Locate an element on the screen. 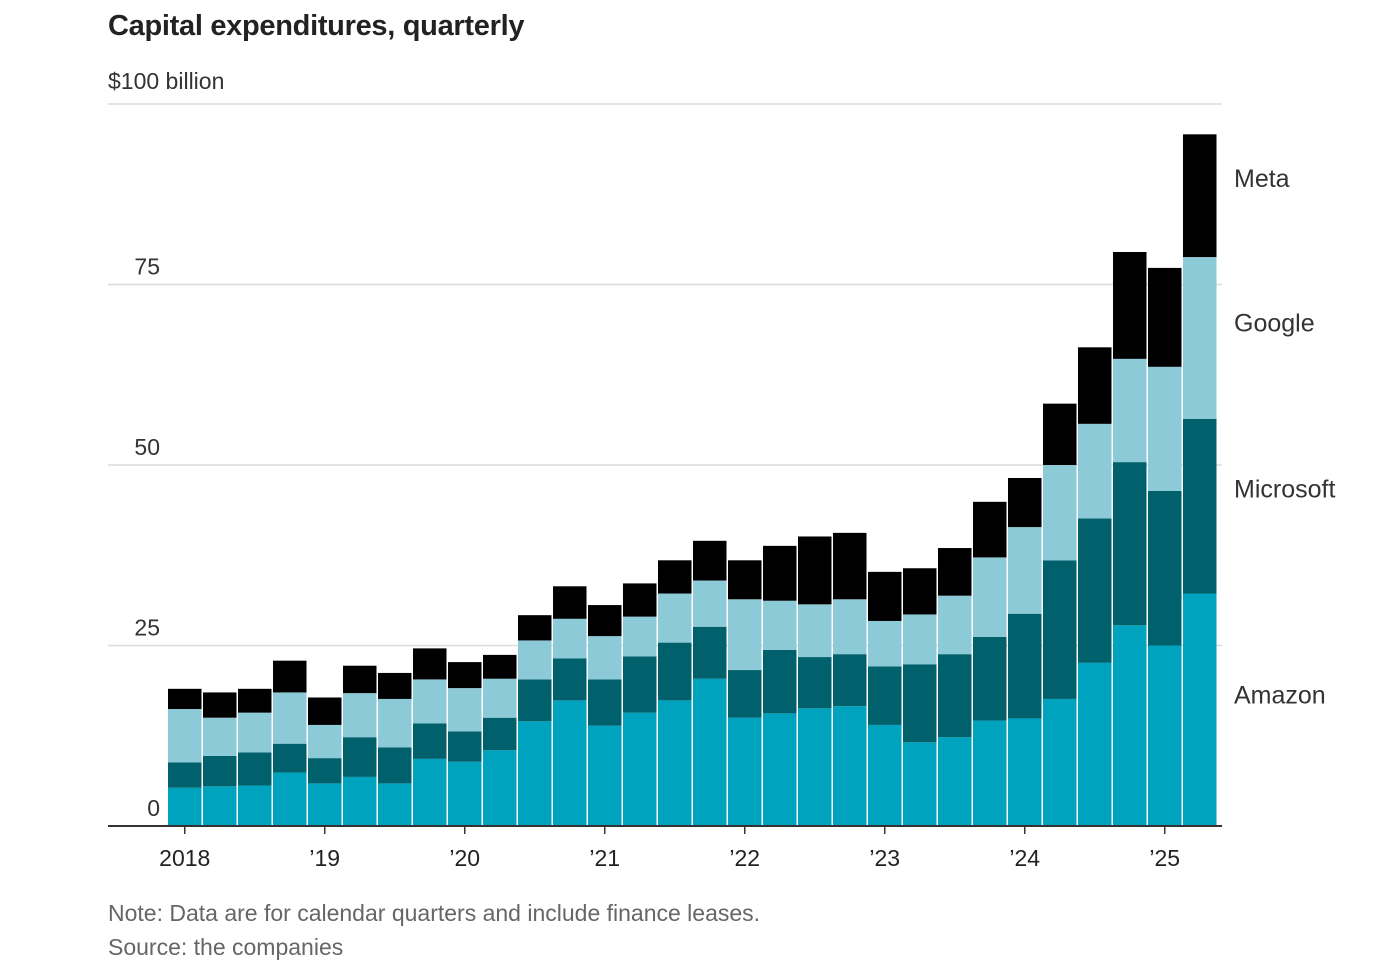 The image size is (1386, 966). y-tick-label: 0 is located at coordinates (153, 808).